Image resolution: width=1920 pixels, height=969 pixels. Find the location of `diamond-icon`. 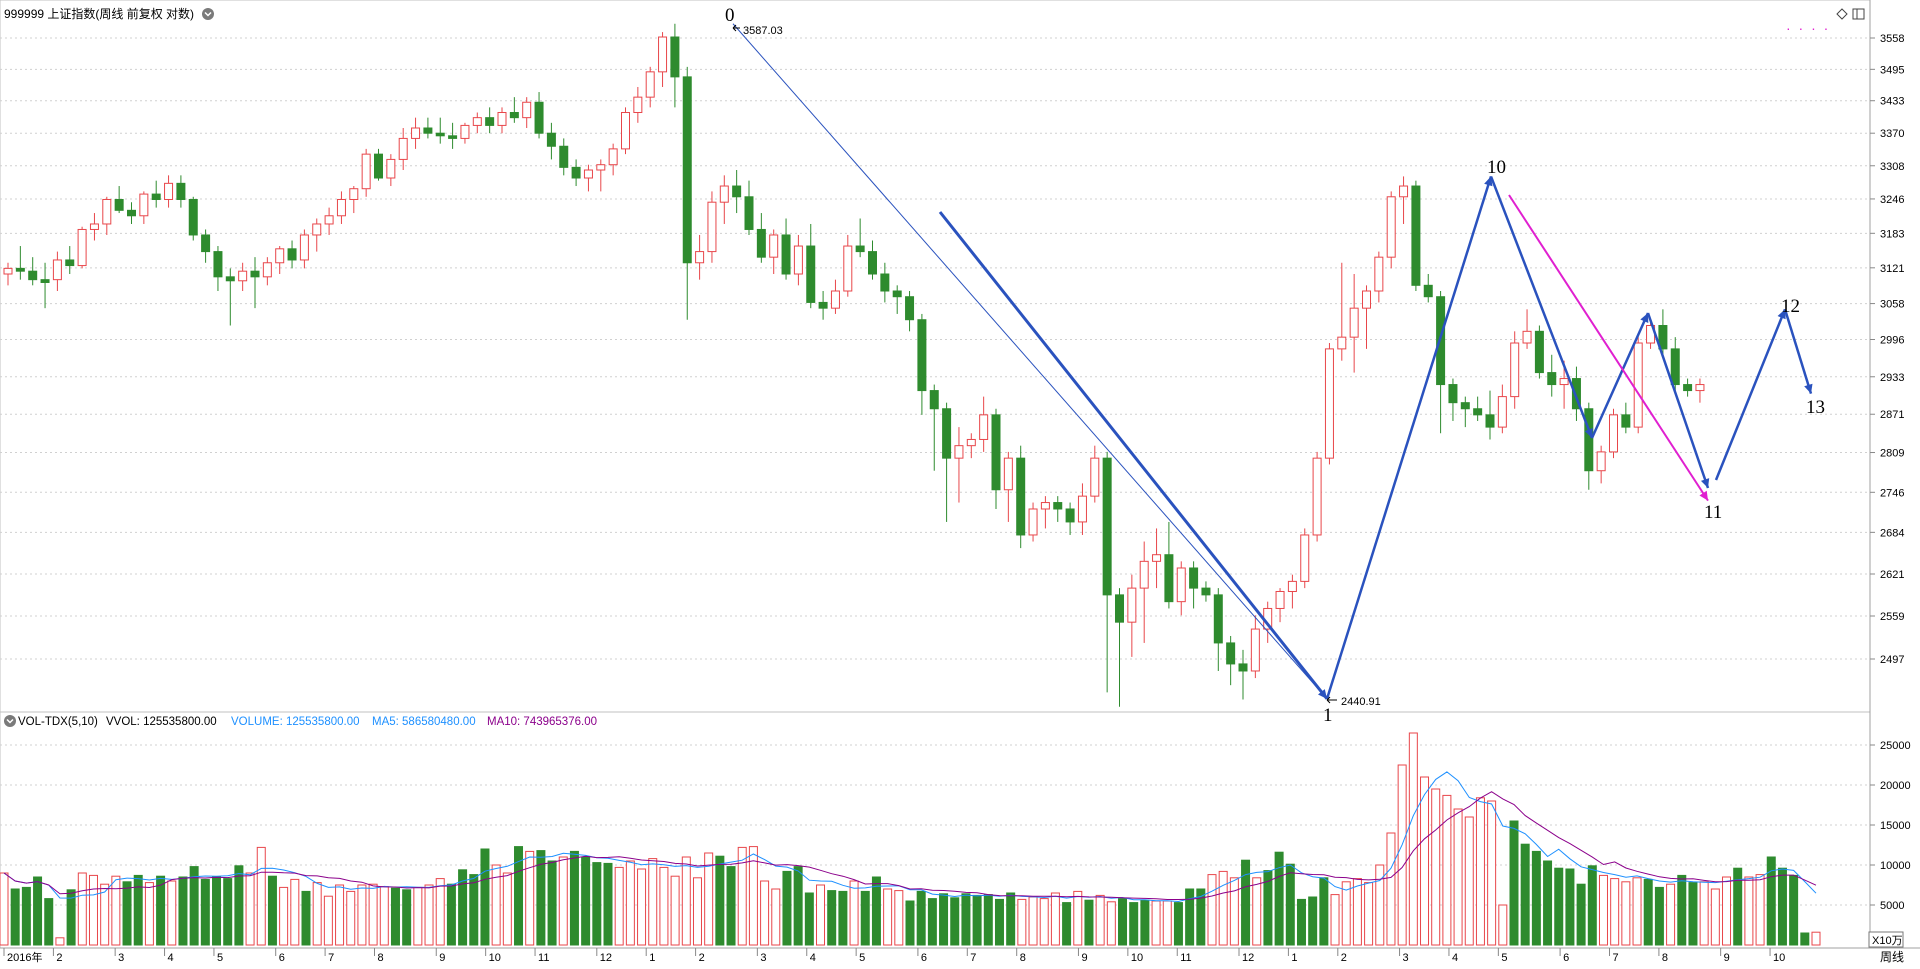

diamond-icon is located at coordinates (1842, 14).